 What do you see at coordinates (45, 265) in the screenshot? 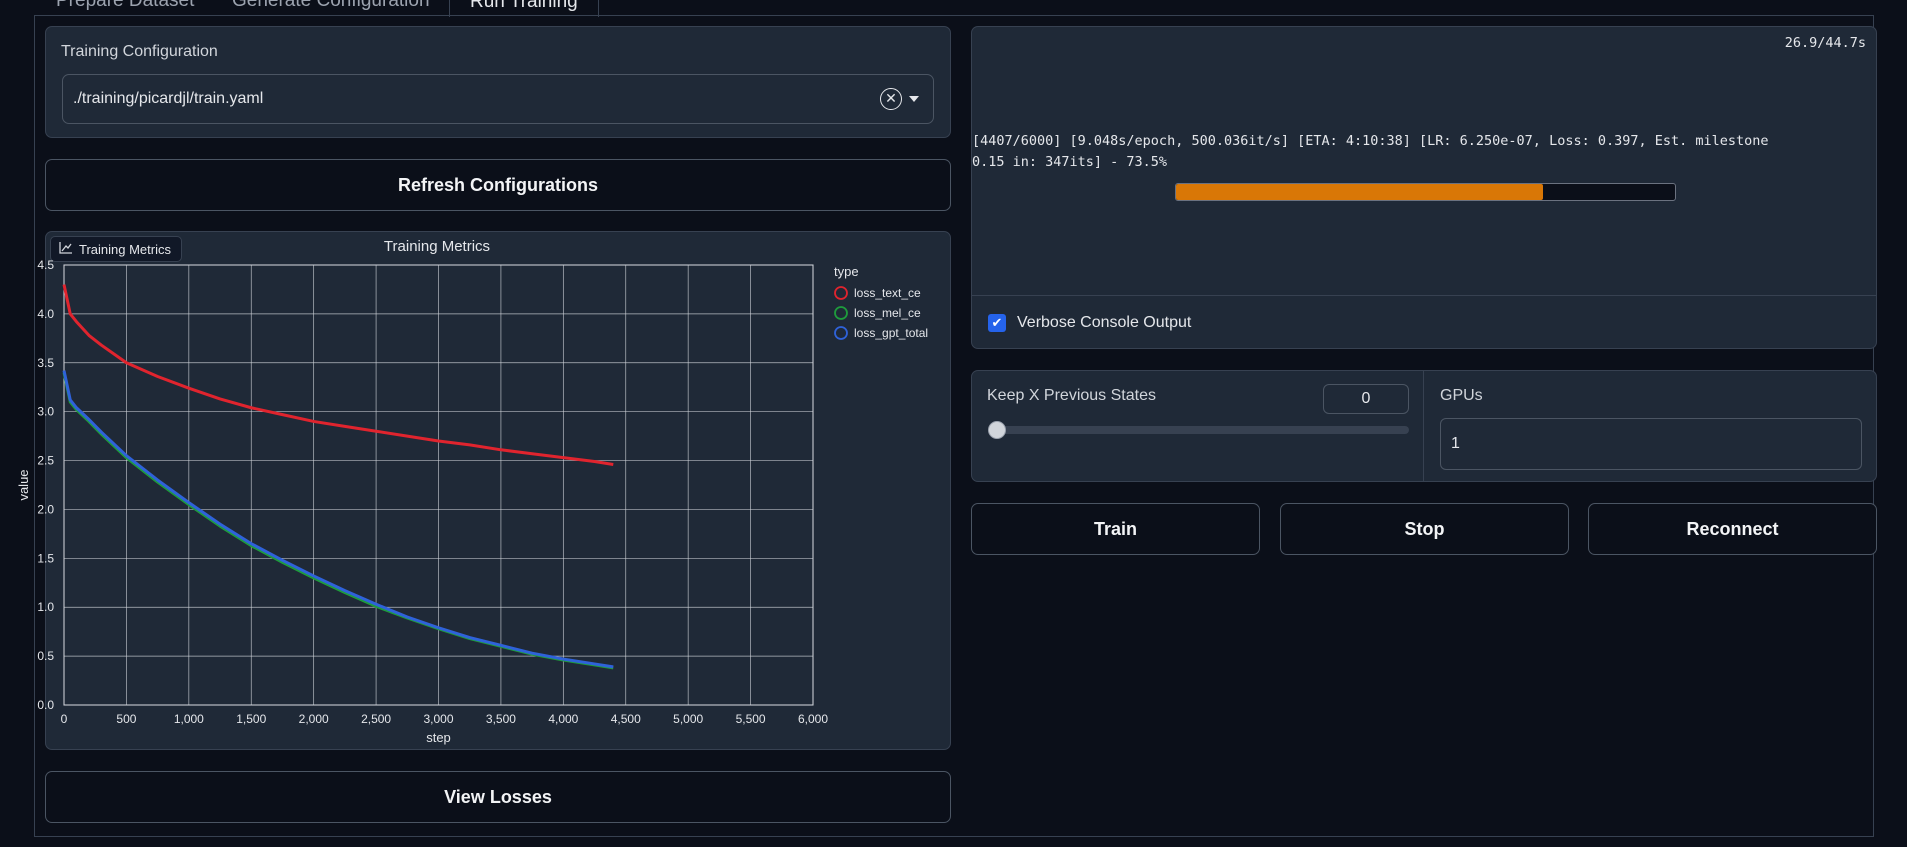
I see `y-tick-label: 4.5` at bounding box center [45, 265].